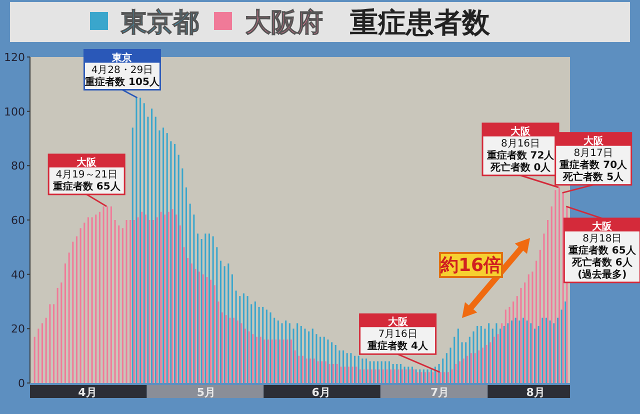 The width and height of the screenshot is (640, 414). Describe the element at coordinates (602, 262) in the screenshot. I see `text: 死亡者数 6人` at that location.